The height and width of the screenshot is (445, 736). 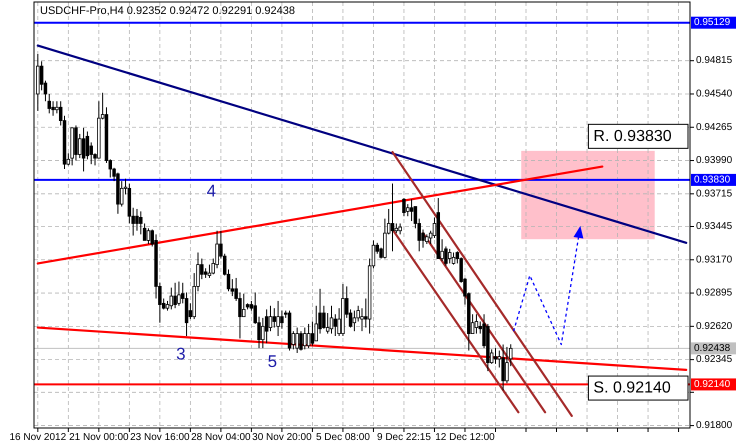 I want to click on x-tick-label: 21 Nov 00:00, so click(x=99, y=437).